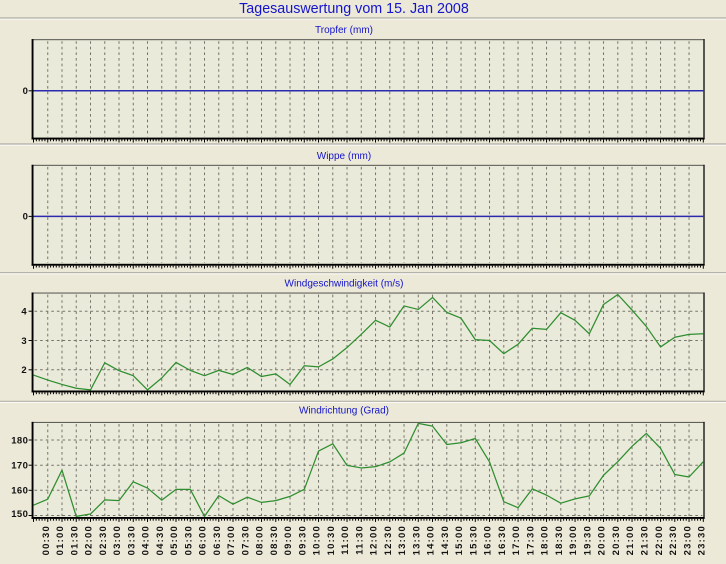  Describe the element at coordinates (659, 540) in the screenshot. I see `svg-text: 22:00` at that location.